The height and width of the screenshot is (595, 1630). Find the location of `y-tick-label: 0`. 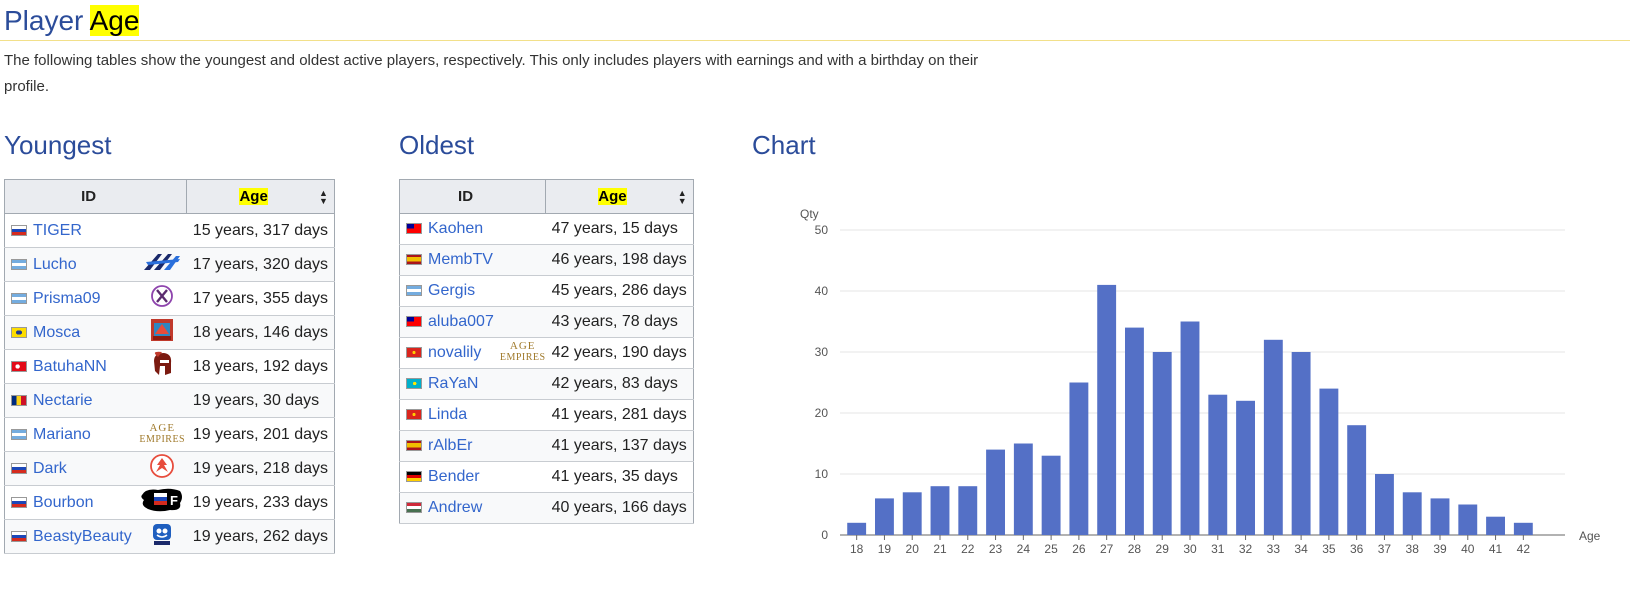

y-tick-label: 0 is located at coordinates (824, 535).